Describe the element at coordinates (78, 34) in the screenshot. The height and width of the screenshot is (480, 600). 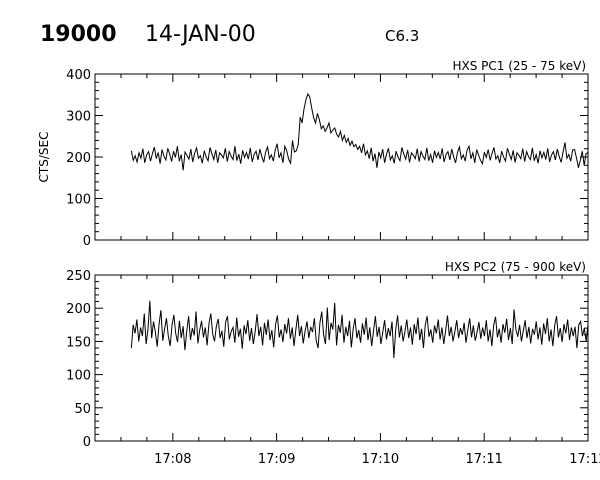
I see `event-number: 19000` at that location.